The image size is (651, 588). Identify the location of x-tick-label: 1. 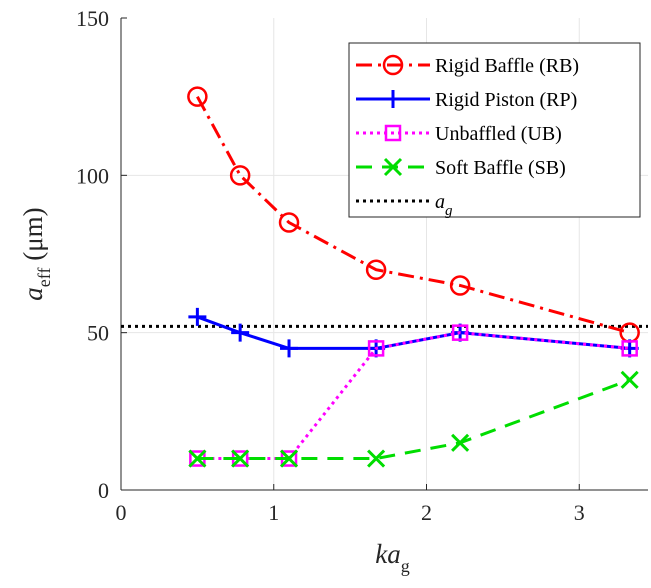
(273, 512).